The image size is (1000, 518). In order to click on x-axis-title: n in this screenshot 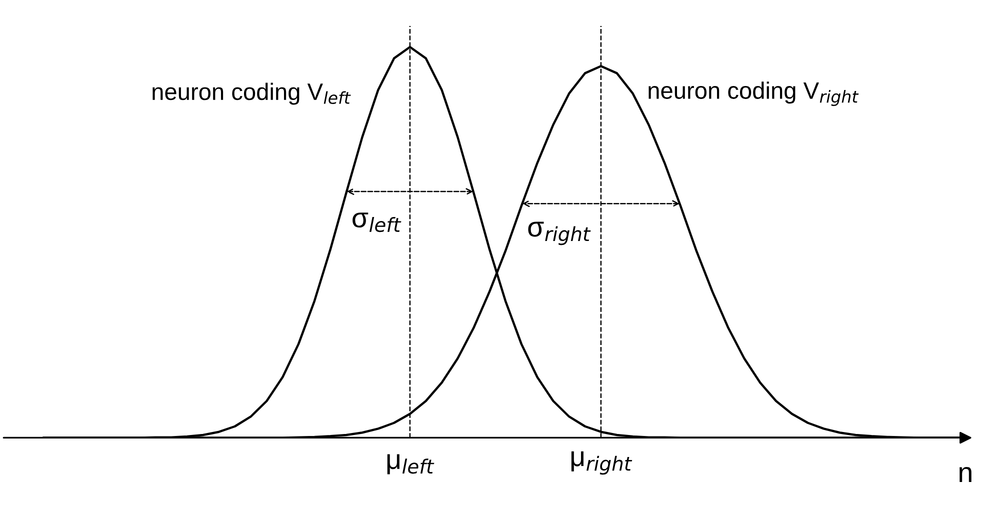, I will do `click(966, 474)`.